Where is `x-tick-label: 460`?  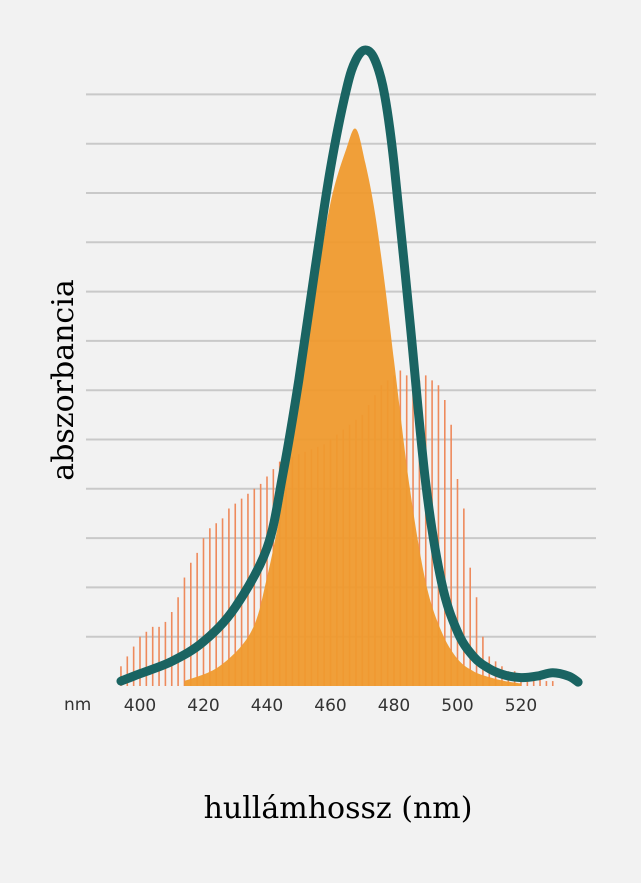 x-tick-label: 460 is located at coordinates (330, 706).